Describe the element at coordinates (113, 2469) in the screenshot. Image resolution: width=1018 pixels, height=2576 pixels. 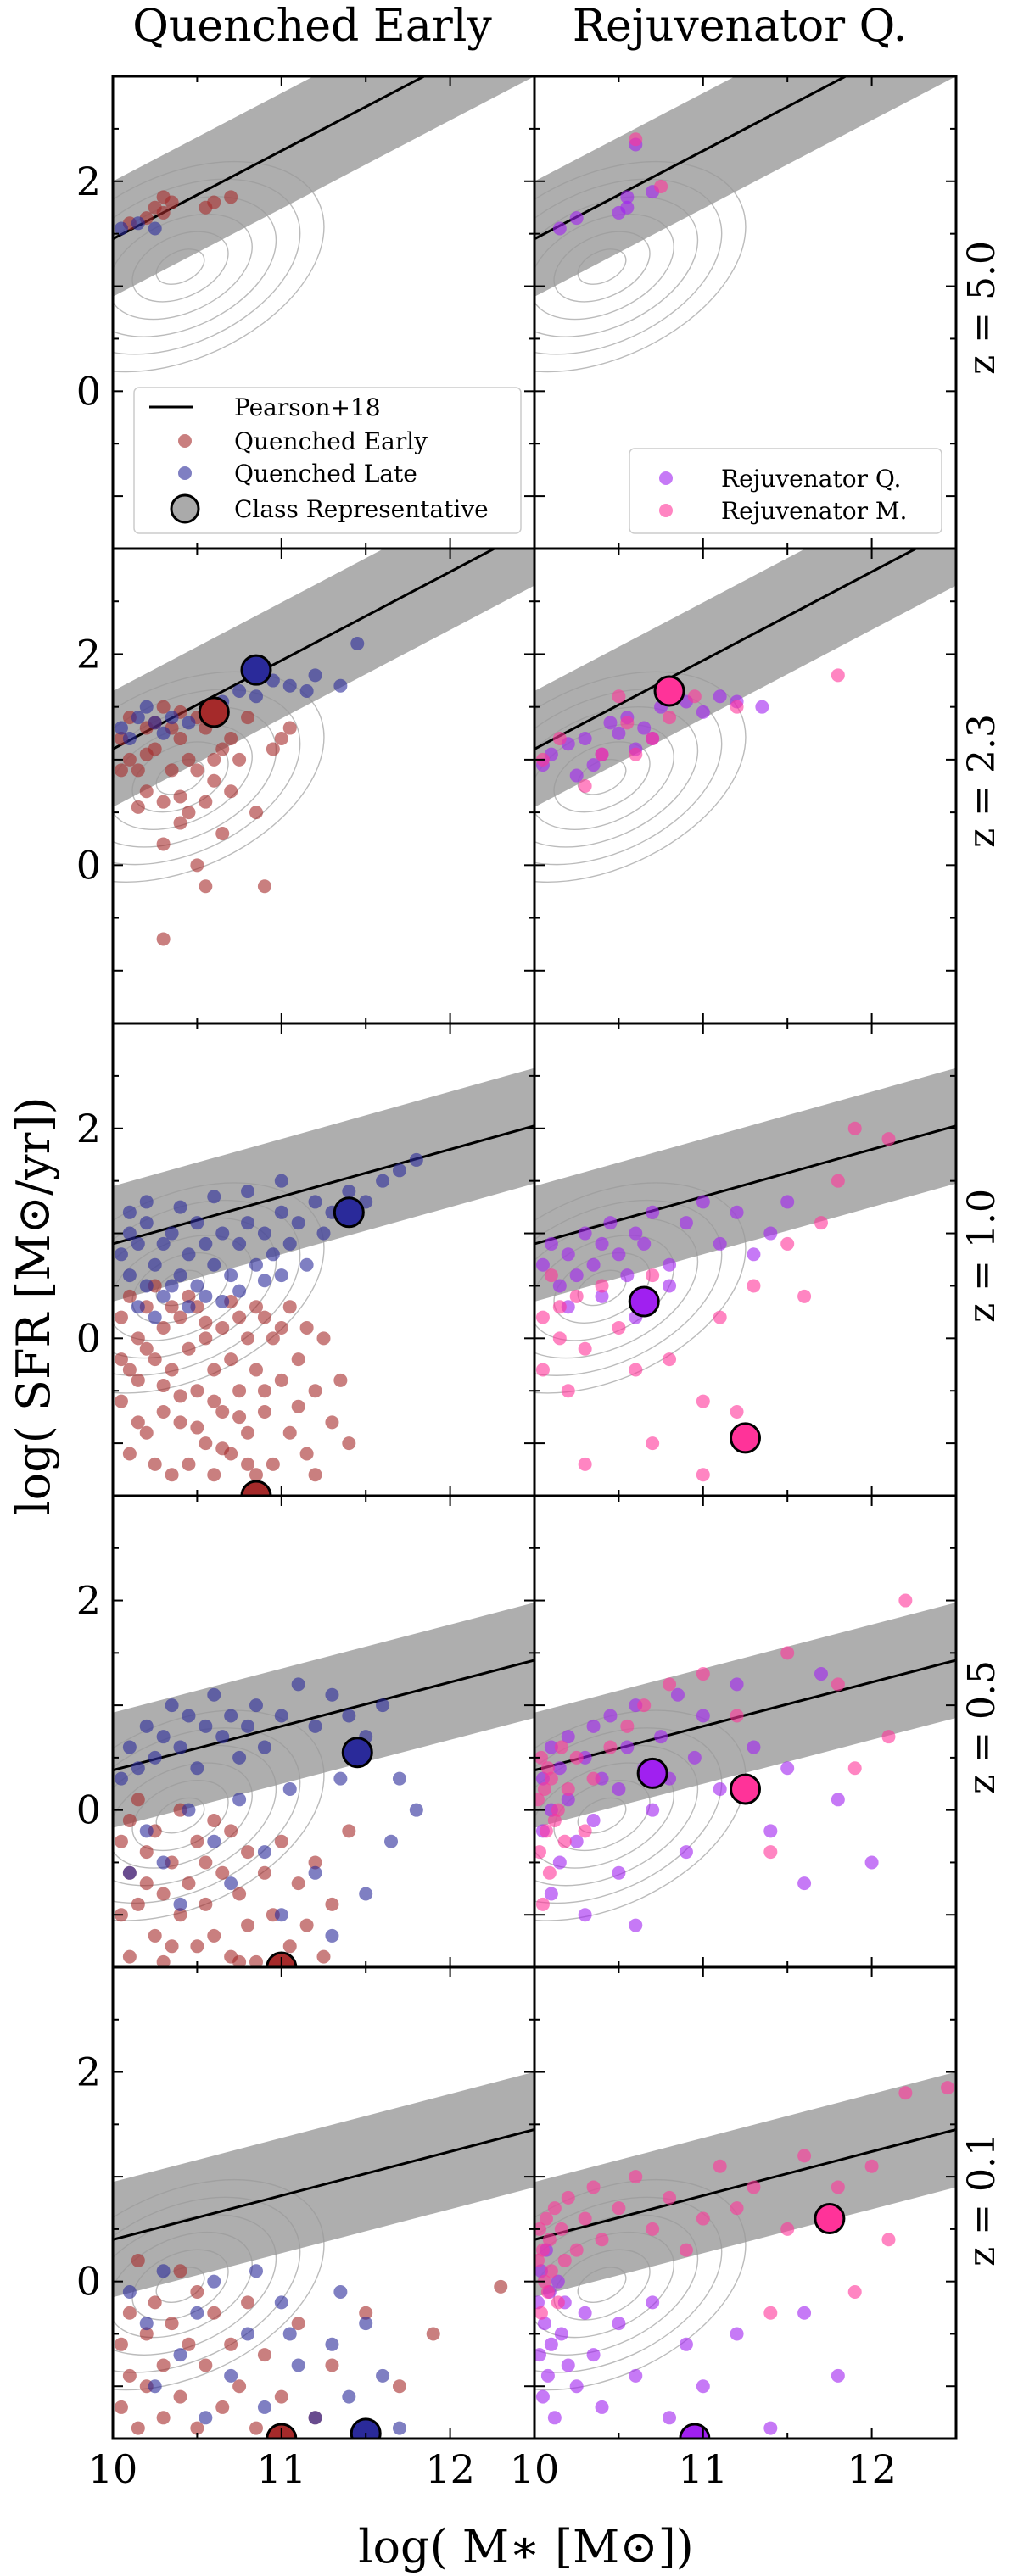
I see `x-tick-label: 10` at that location.